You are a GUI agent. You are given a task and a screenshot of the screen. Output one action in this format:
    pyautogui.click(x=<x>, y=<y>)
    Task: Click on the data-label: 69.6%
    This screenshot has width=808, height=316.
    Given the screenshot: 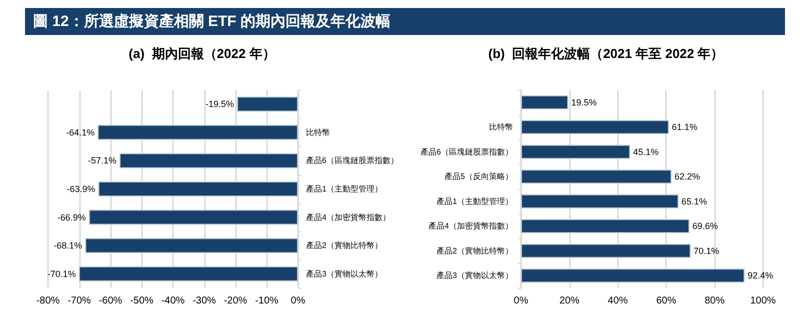 What is the action you would take?
    pyautogui.click(x=705, y=226)
    